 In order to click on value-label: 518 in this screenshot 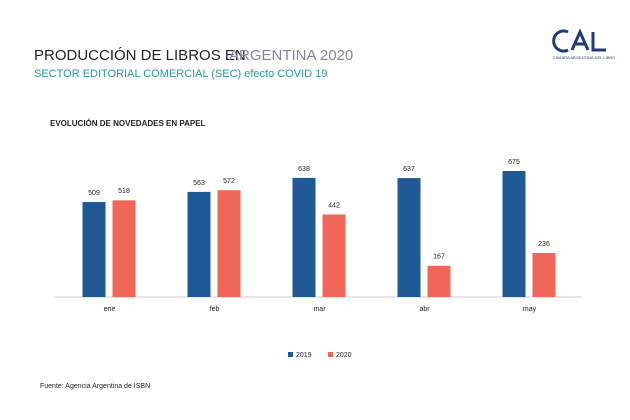, I will do `click(124, 191)`.